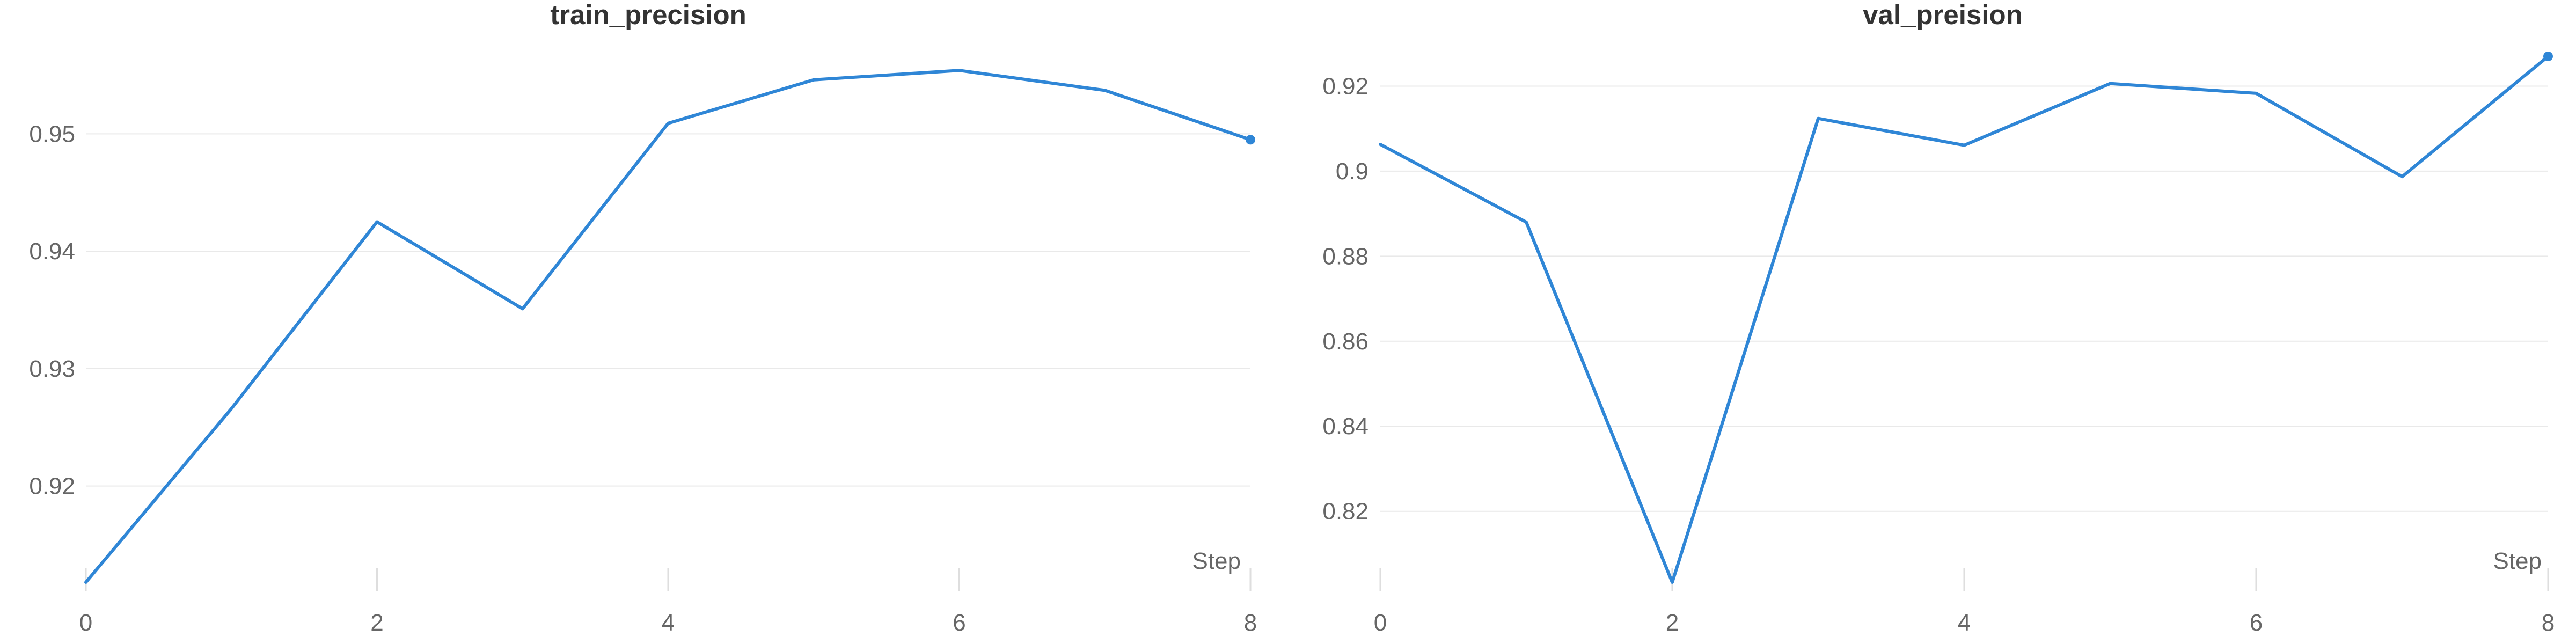  I want to click on y-tick-label: 0.82, so click(1345, 512).